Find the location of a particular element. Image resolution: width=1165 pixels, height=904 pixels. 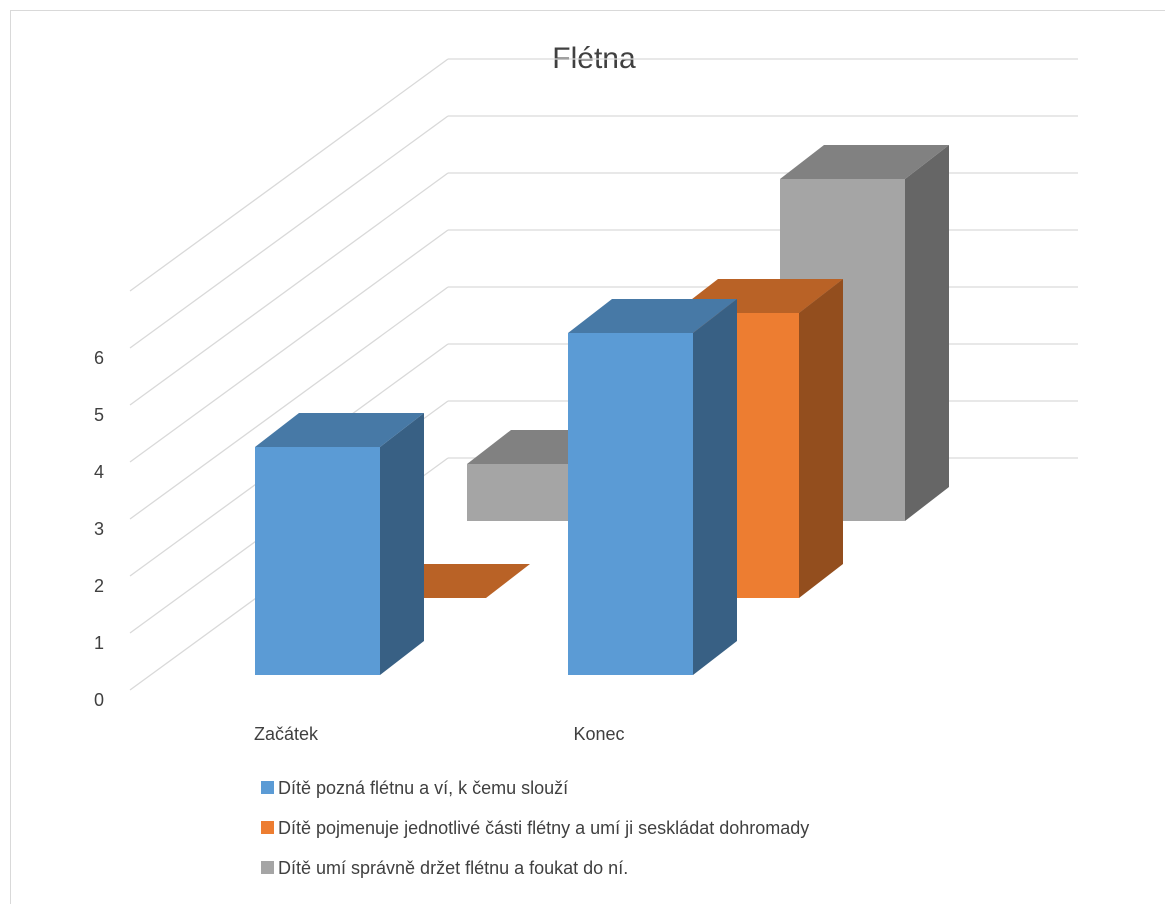

legend-label: Dítě pozná flétnu a ví, k čemu slouží is located at coordinates (423, 788).